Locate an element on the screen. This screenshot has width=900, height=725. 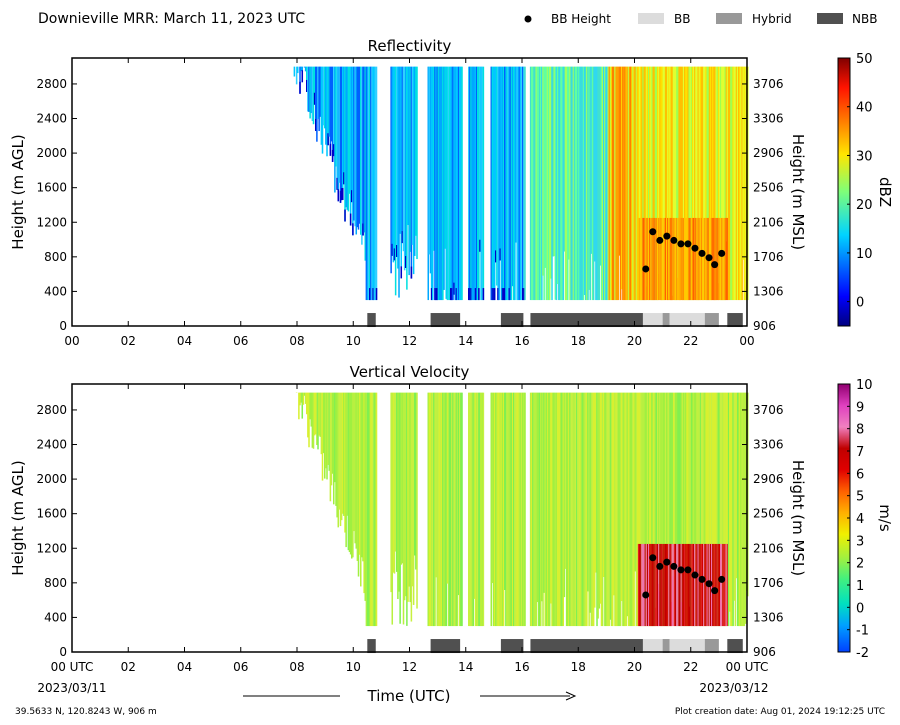
colorbar-tick-label: 30 is located at coordinates (864, 156).